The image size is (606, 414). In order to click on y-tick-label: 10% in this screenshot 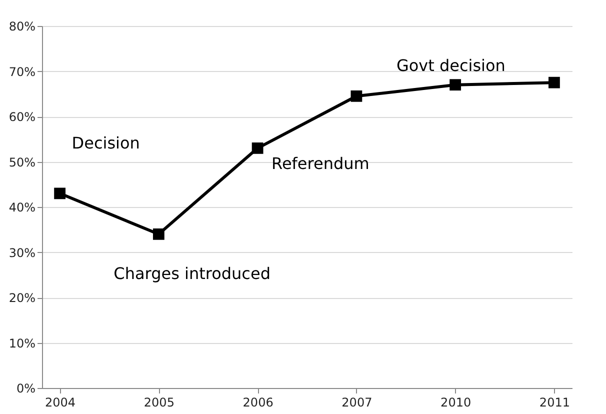, I will do `click(22, 343)`.